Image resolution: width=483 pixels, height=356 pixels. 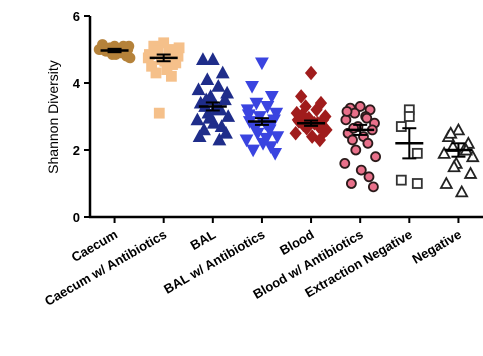 What do you see at coordinates (53, 117) in the screenshot?
I see `y-axis-label: Shannon Diversity` at bounding box center [53, 117].